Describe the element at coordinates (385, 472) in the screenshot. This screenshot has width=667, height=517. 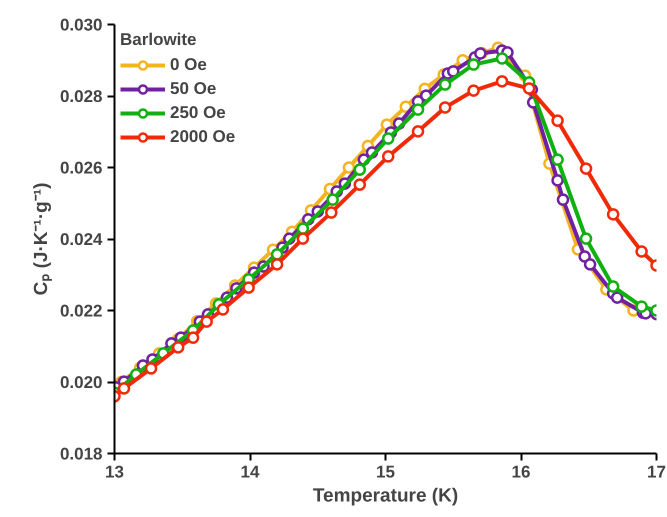
I see `x-tick-label: 15` at that location.